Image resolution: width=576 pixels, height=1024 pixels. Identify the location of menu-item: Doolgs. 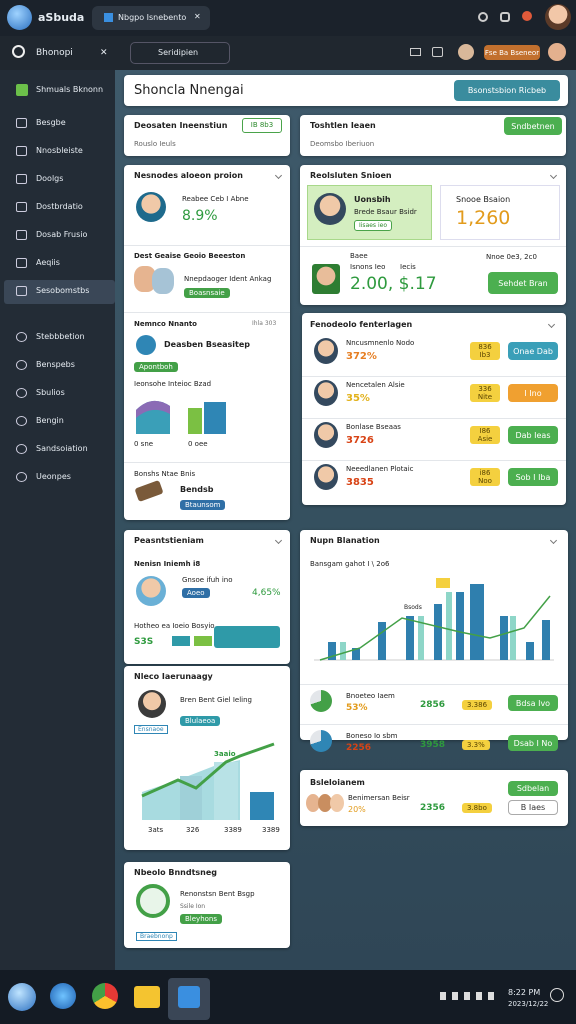
(50, 178).